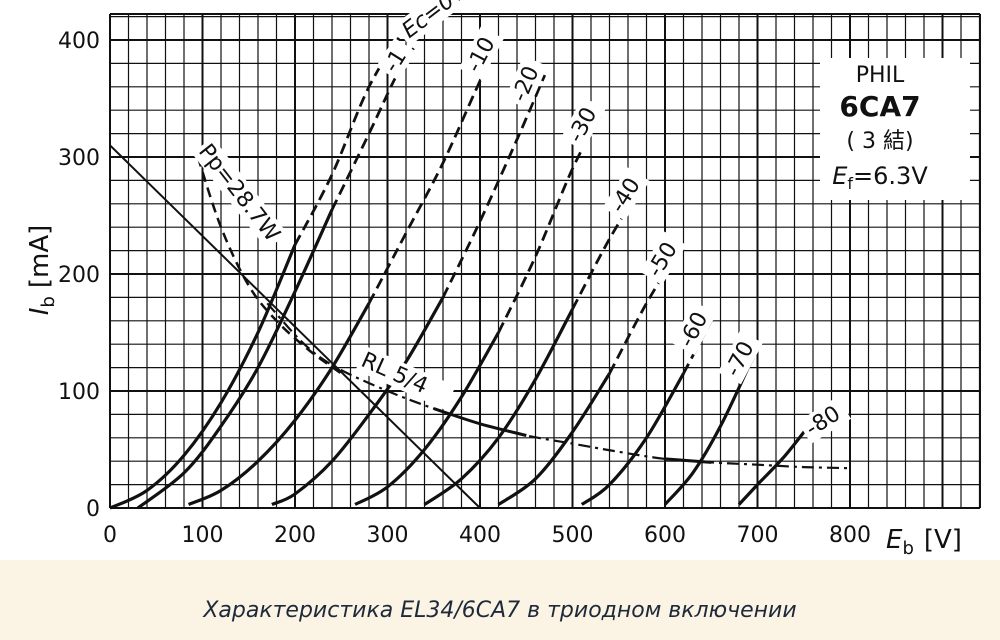 This screenshot has width=1000, height=640. What do you see at coordinates (48, 301) in the screenshot?
I see `y-axis-label-sub: b` at bounding box center [48, 301].